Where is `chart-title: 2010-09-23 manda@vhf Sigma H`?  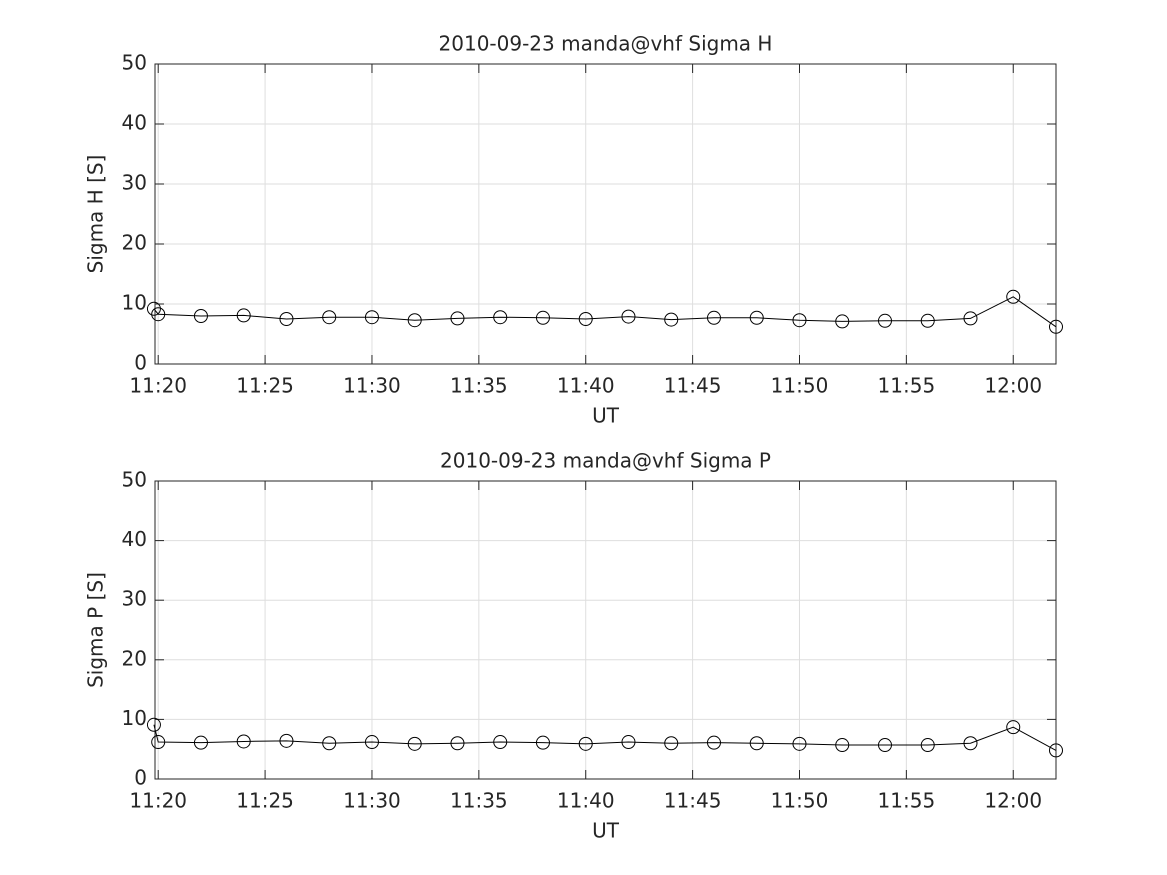 chart-title: 2010-09-23 manda@vhf Sigma H is located at coordinates (606, 44).